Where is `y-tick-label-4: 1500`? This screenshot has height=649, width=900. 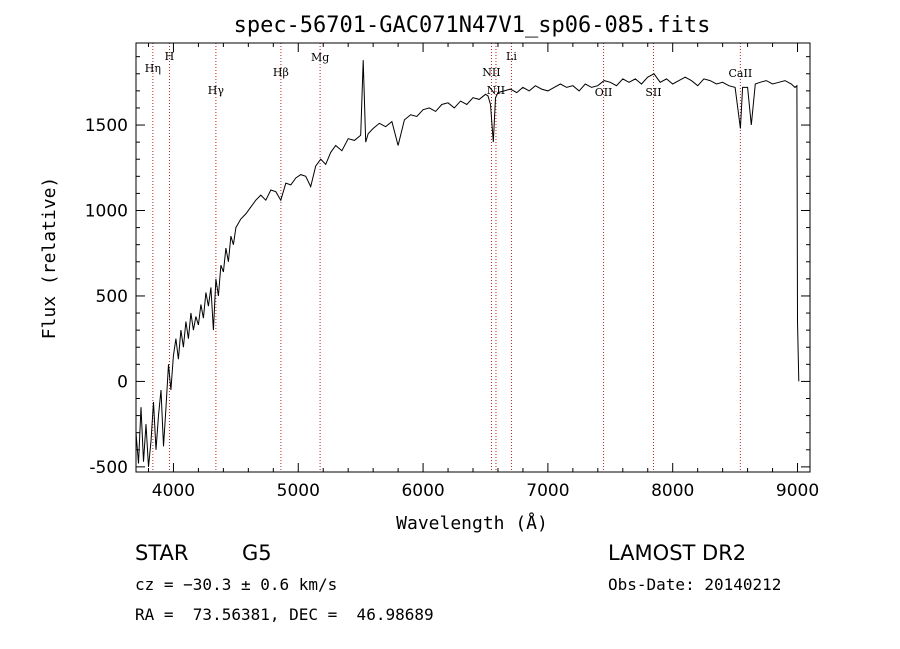
y-tick-label-4: 1500 is located at coordinates (106, 126).